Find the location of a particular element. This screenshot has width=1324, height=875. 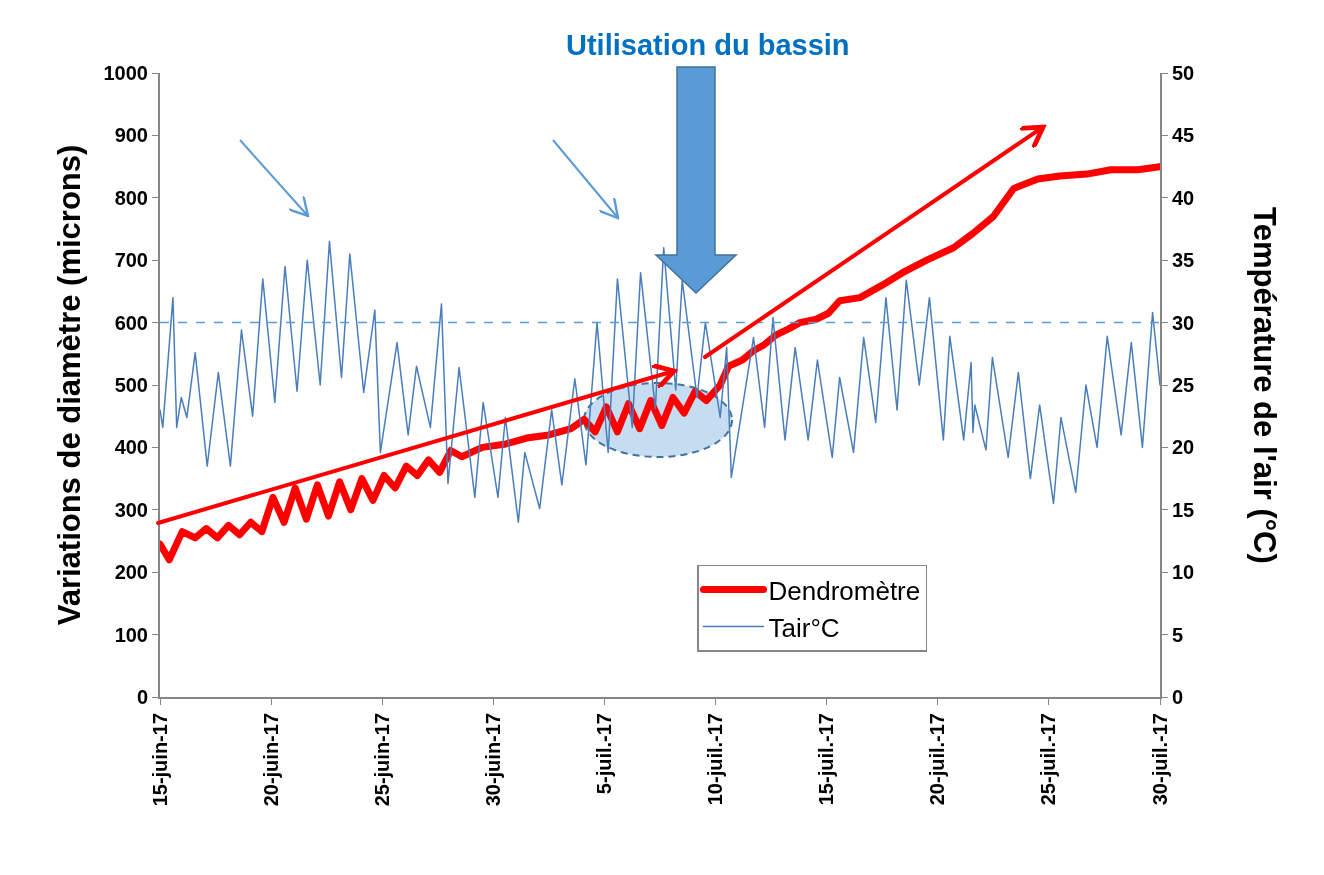

y-tick-label: 0 is located at coordinates (142, 697).